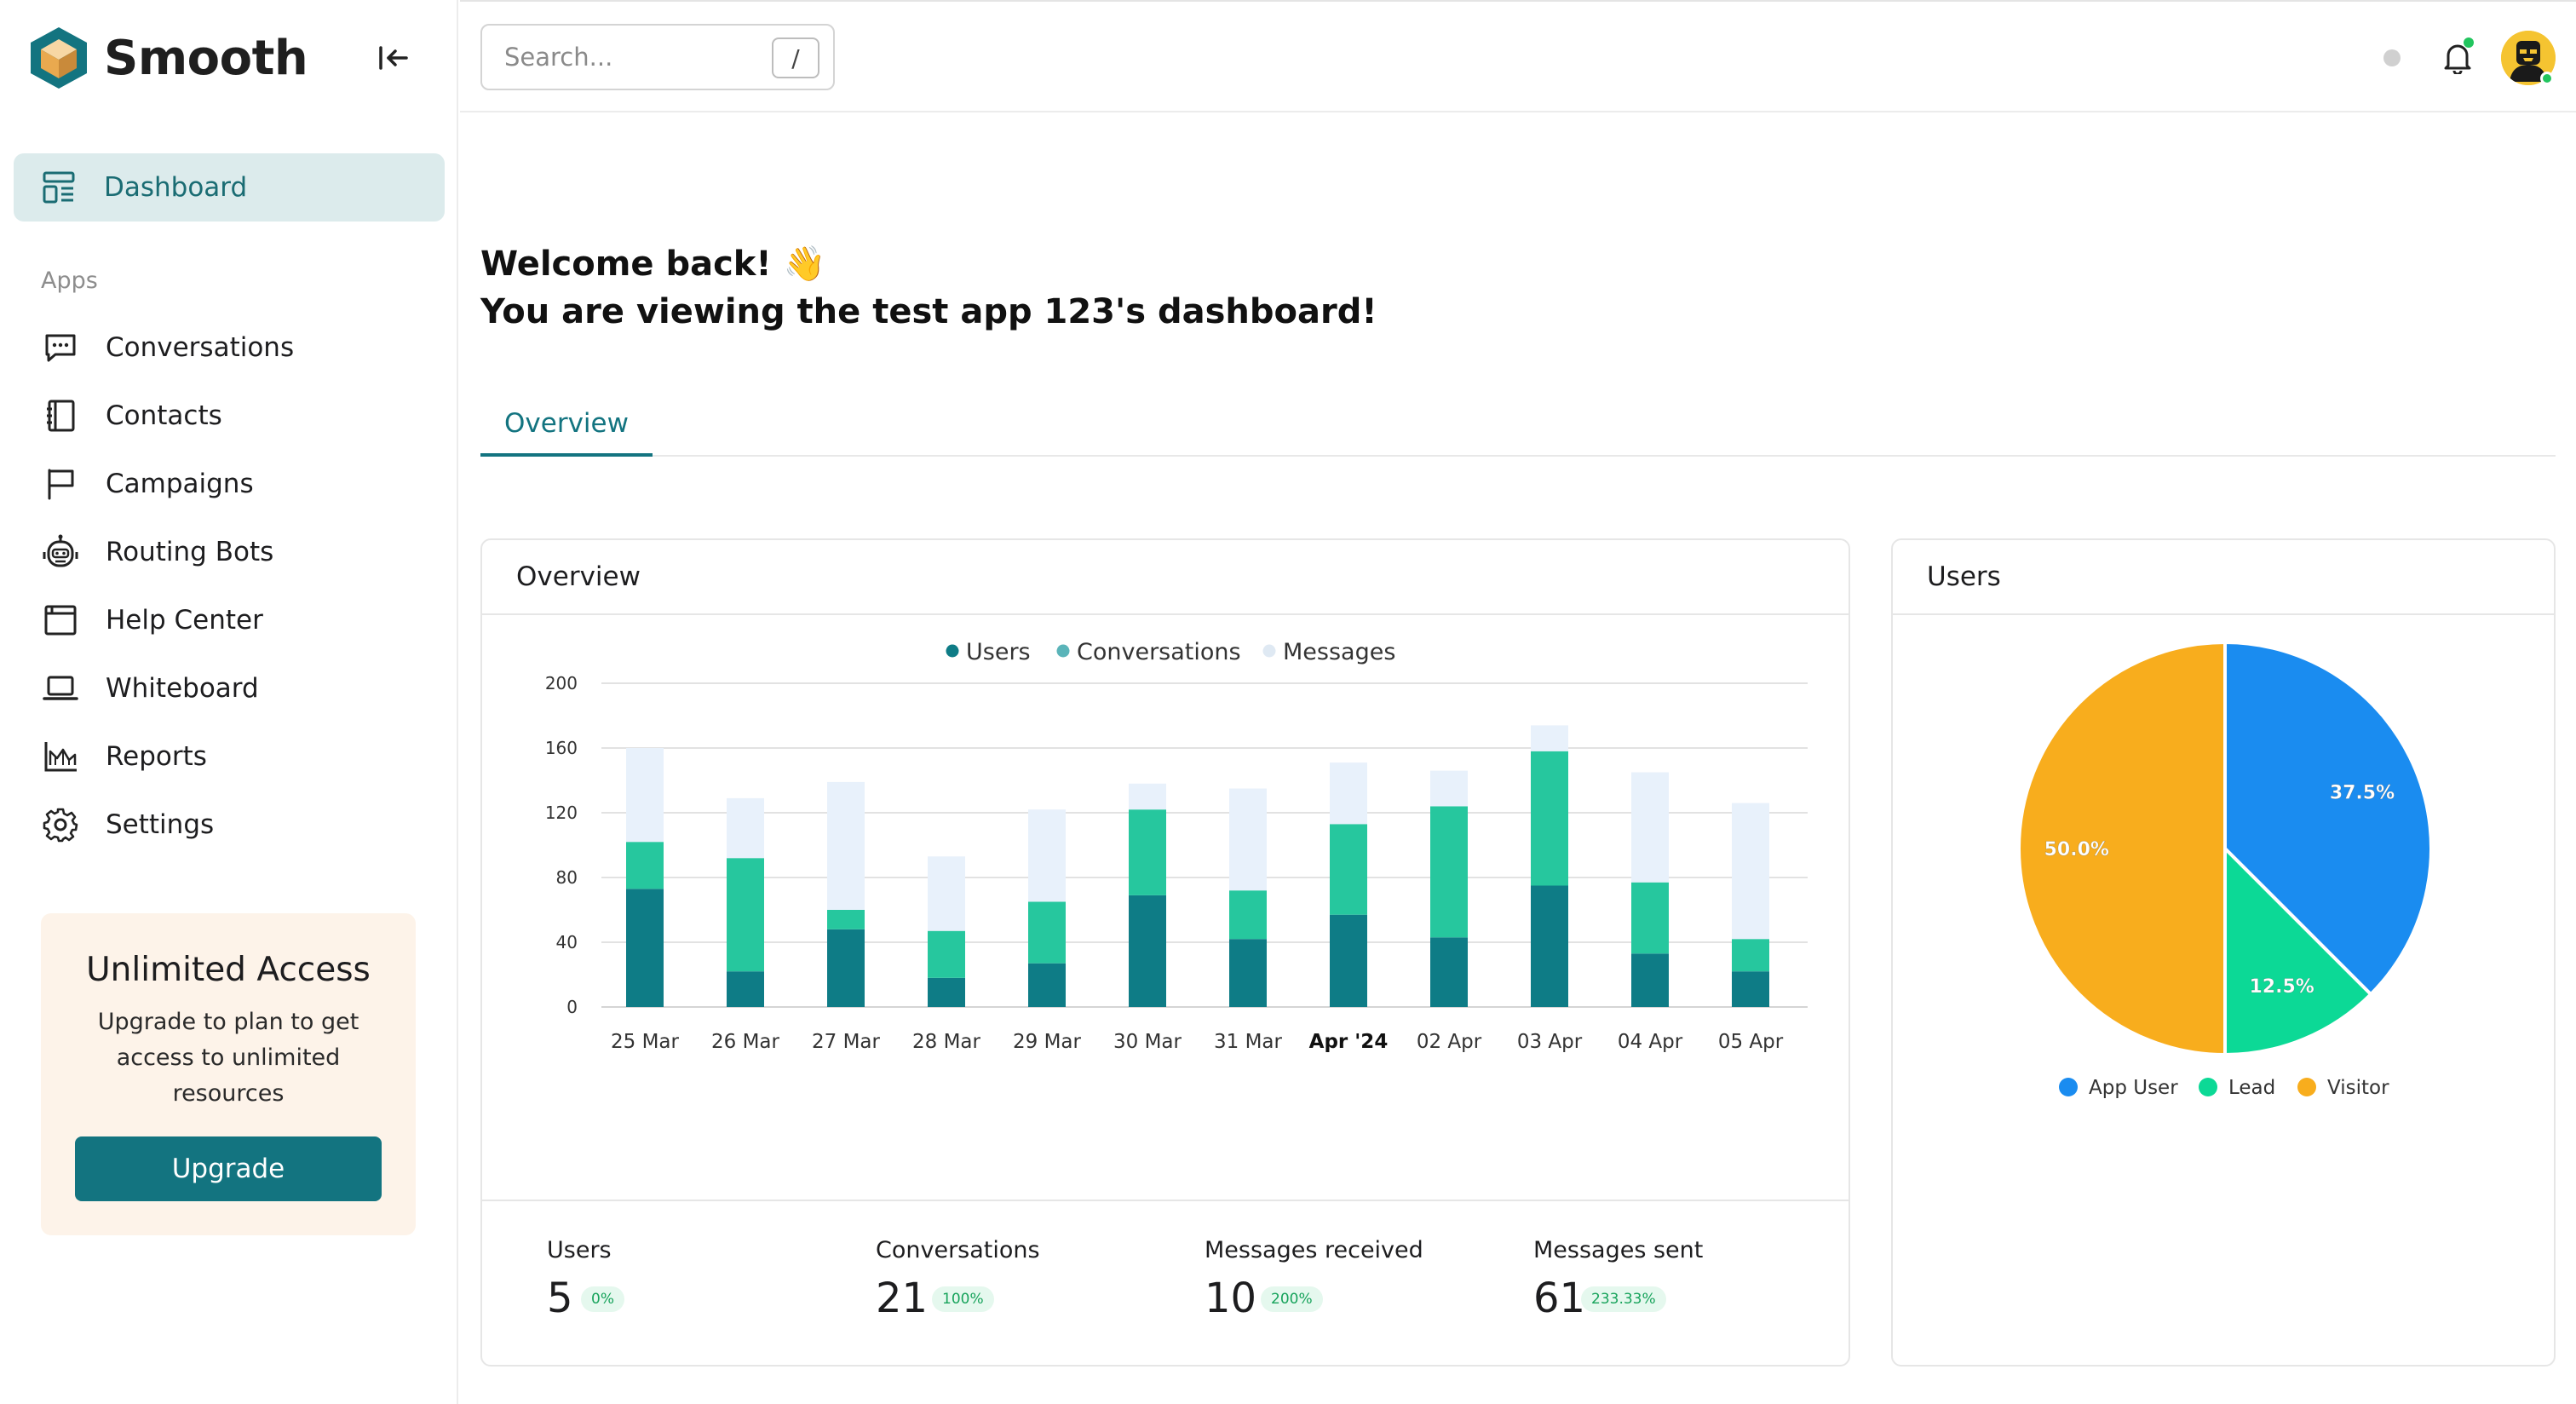  What do you see at coordinates (237, 688) in the screenshot?
I see `sidebar-item-whiteboard: Whiteboard` at bounding box center [237, 688].